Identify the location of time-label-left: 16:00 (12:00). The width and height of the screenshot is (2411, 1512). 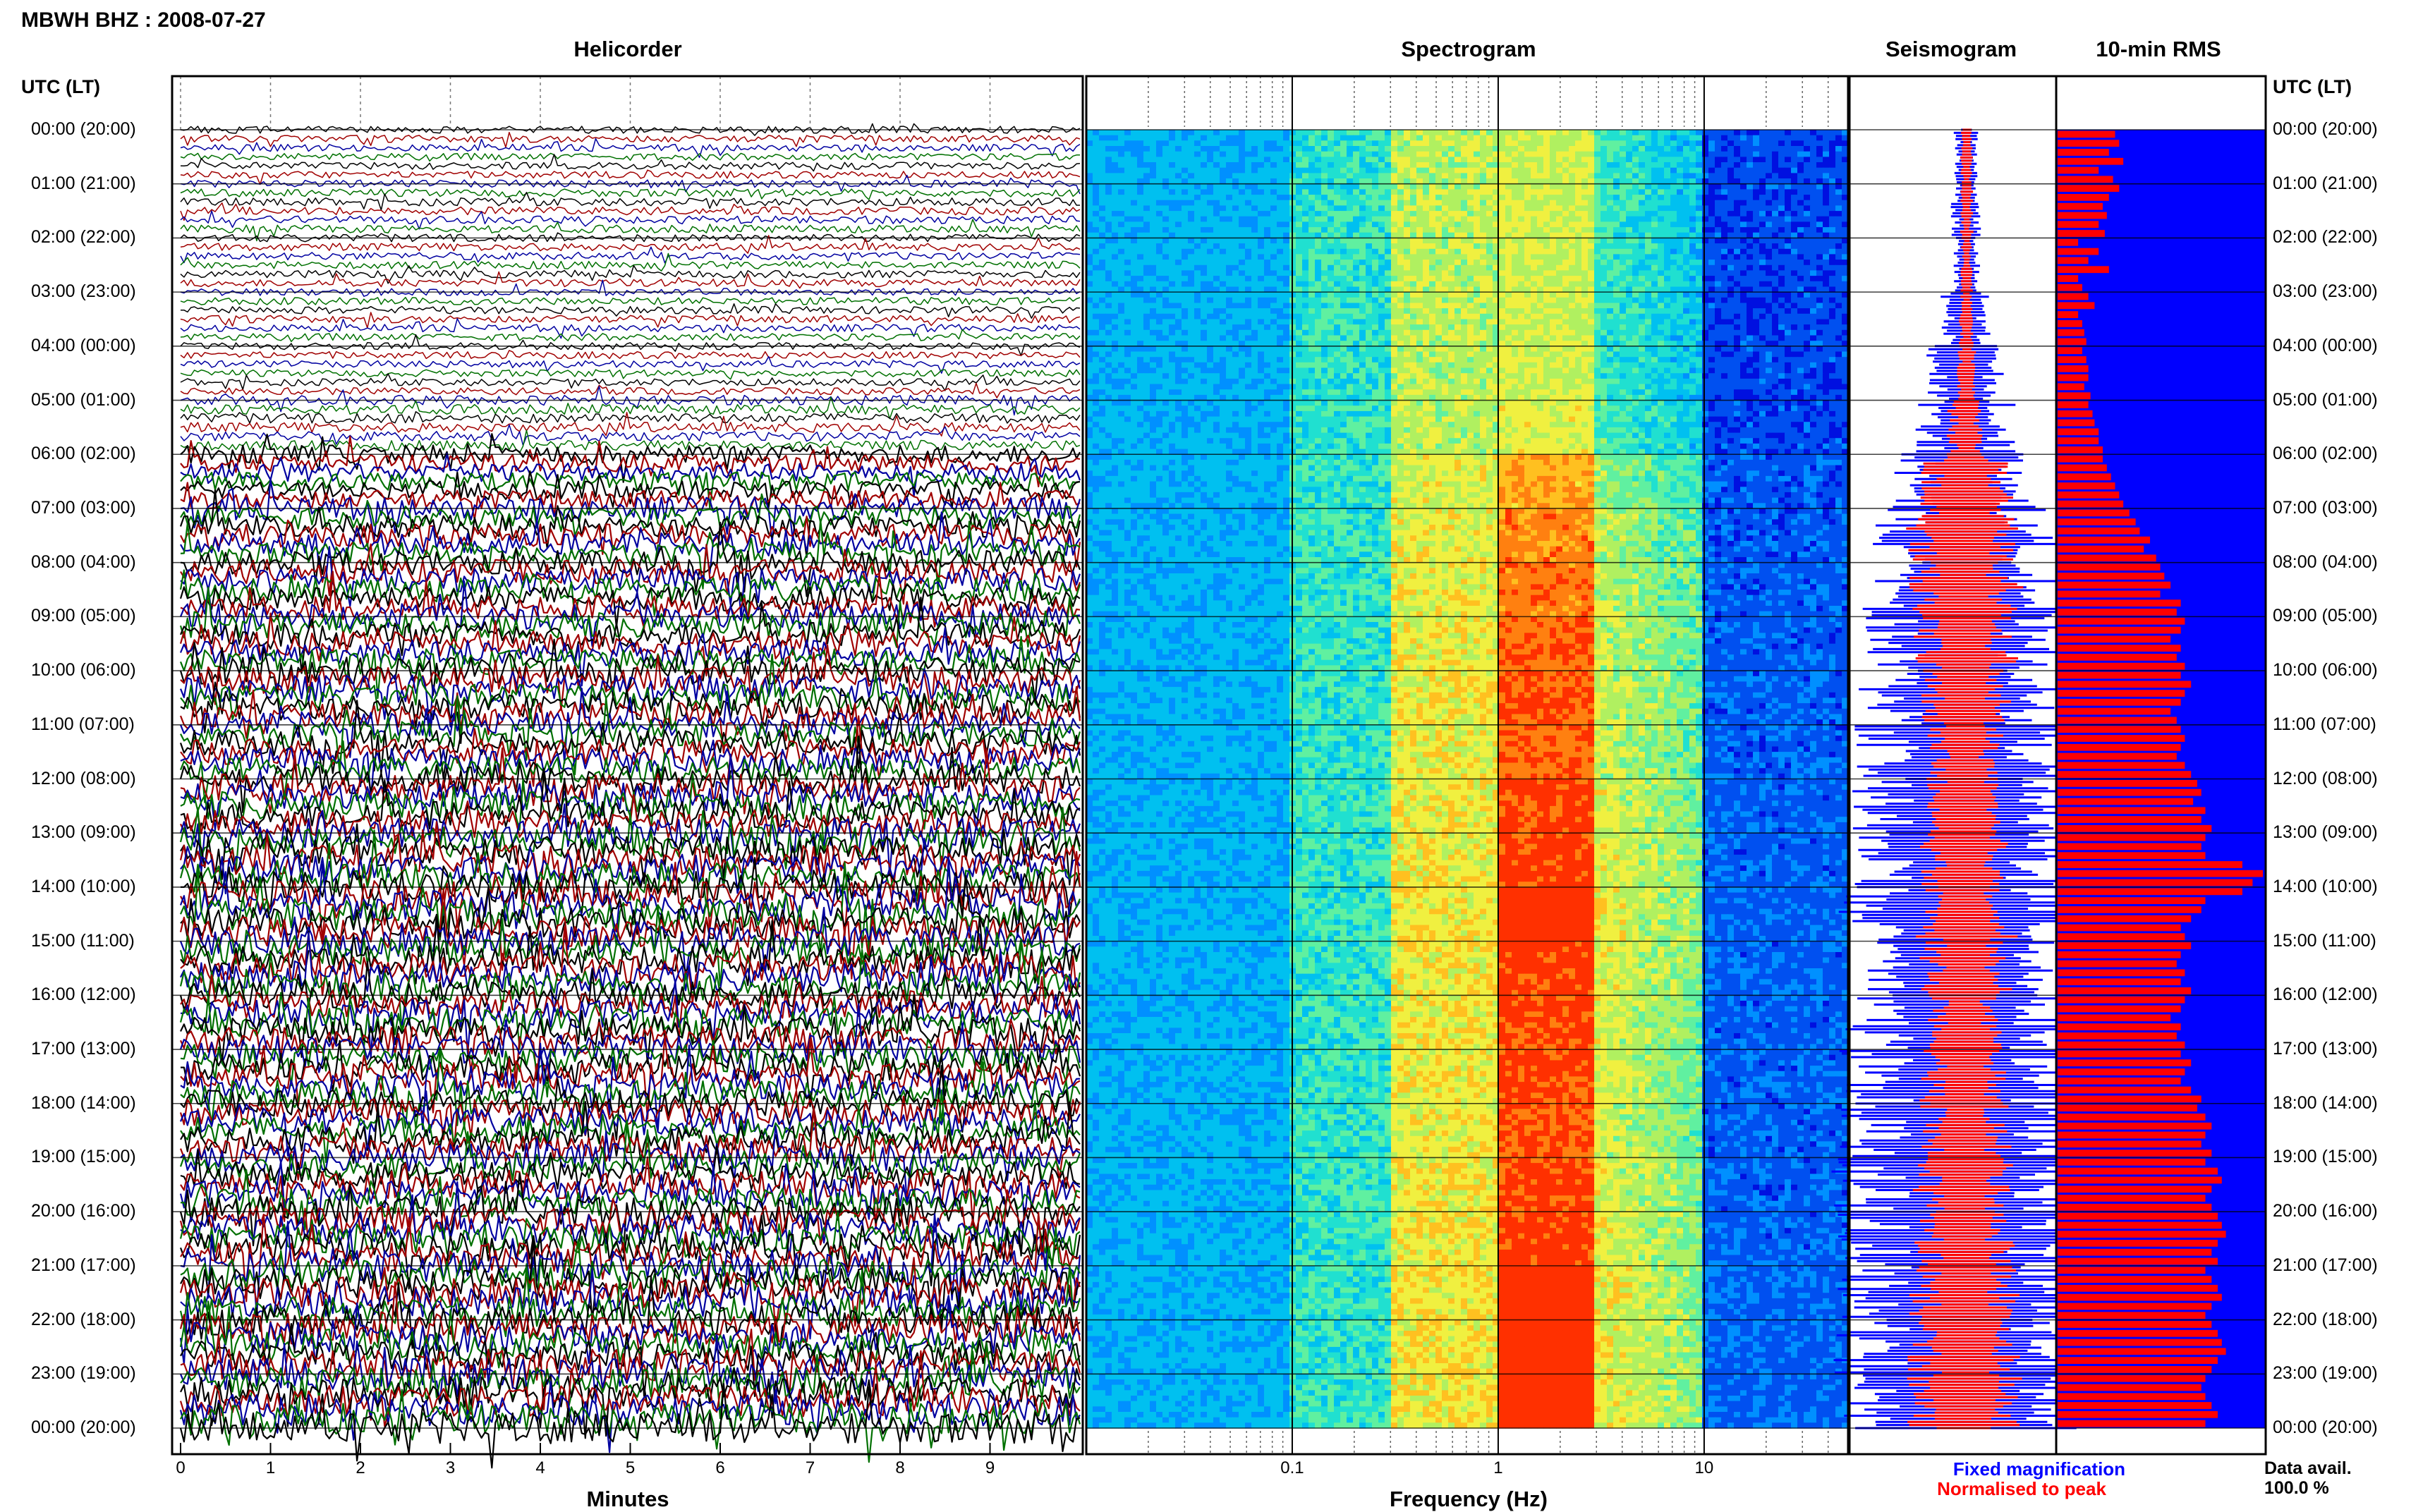
(83, 994).